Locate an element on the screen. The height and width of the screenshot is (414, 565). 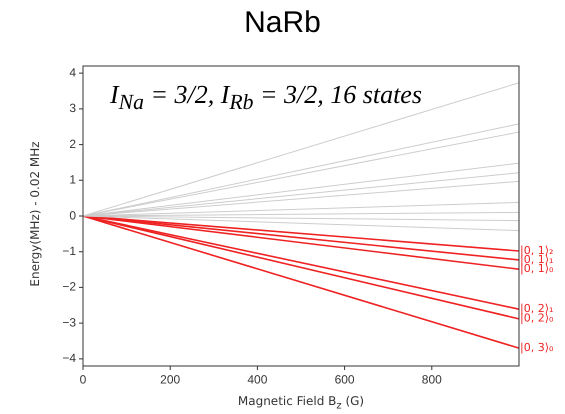
series-label: |0, 1⟩₀ is located at coordinates (537, 269).